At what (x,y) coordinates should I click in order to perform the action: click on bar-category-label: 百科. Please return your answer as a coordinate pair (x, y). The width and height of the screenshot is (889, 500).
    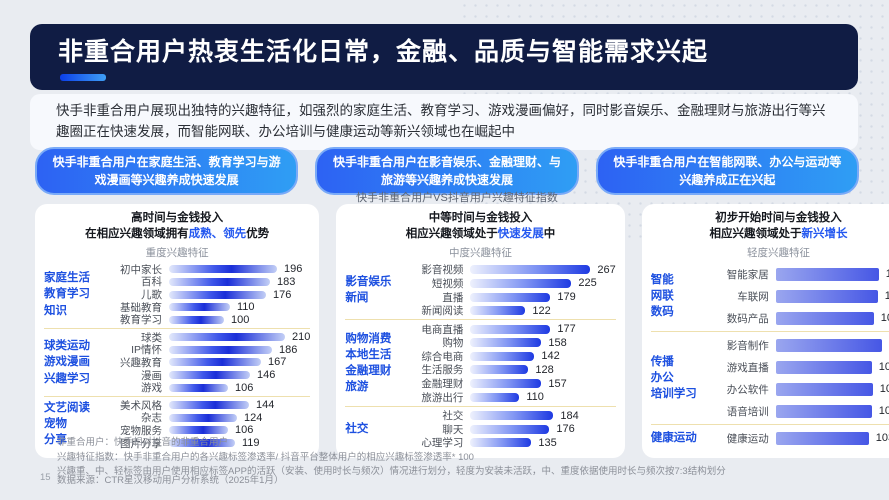
    Looking at the image, I should click on (151, 282).